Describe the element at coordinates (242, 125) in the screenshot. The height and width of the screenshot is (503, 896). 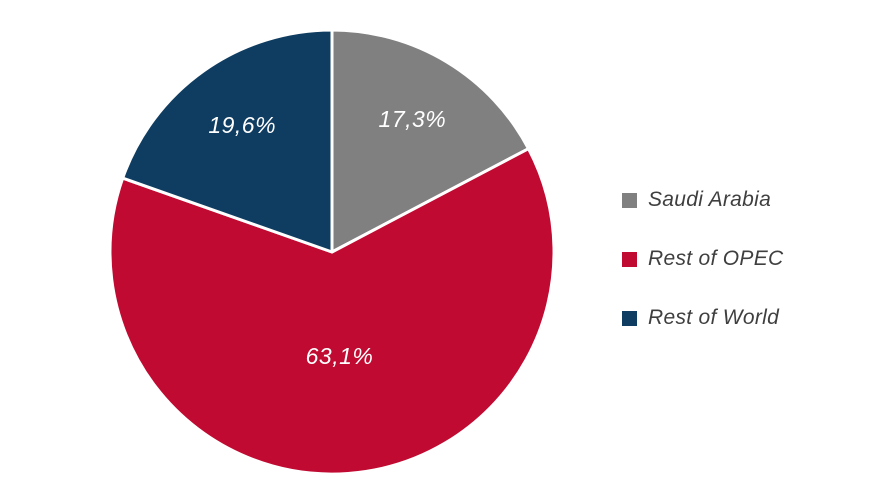
I see `pie-slice-label-rest-of-world: 19,6%` at that location.